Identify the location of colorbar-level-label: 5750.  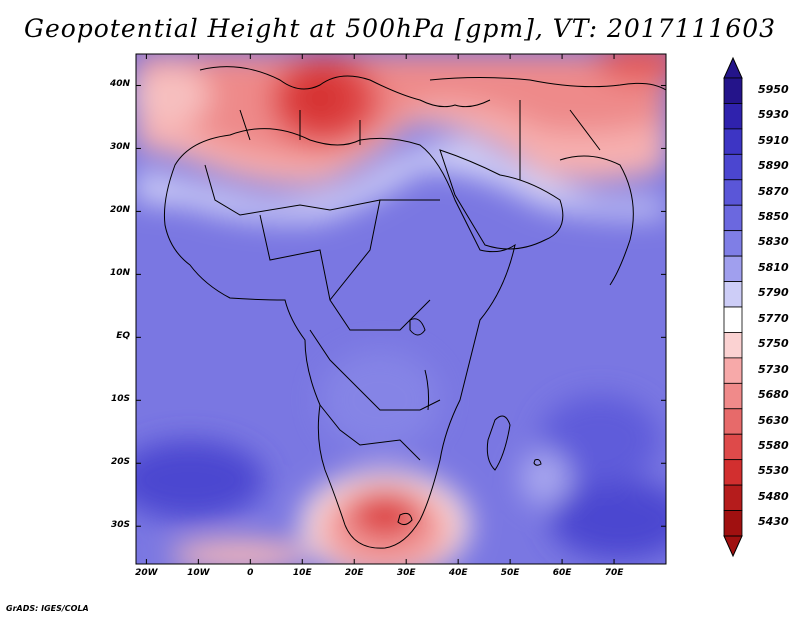
(773, 344).